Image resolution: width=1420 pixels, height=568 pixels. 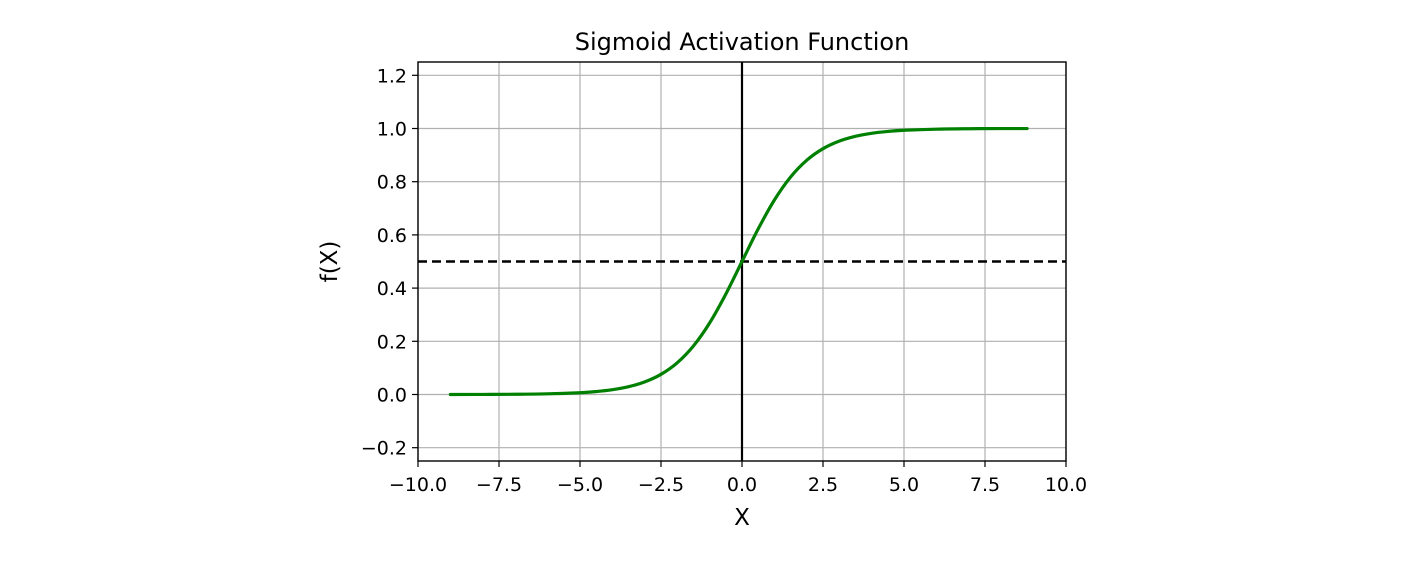 I want to click on y-tick-label: 0.8, so click(x=392, y=183).